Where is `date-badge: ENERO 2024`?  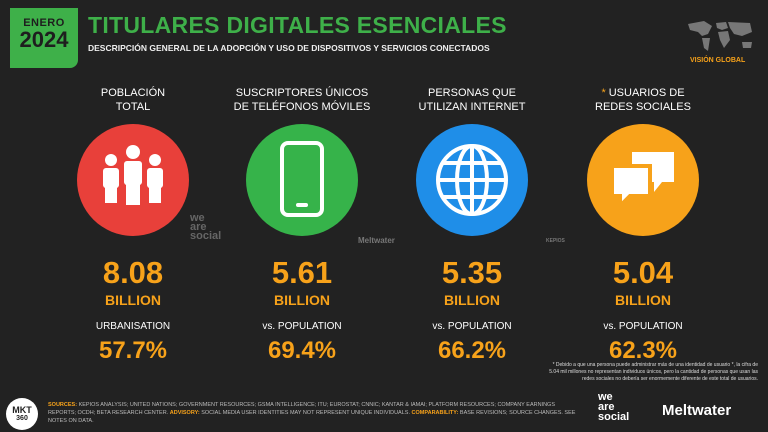
date-badge: ENERO 2024 is located at coordinates (44, 38).